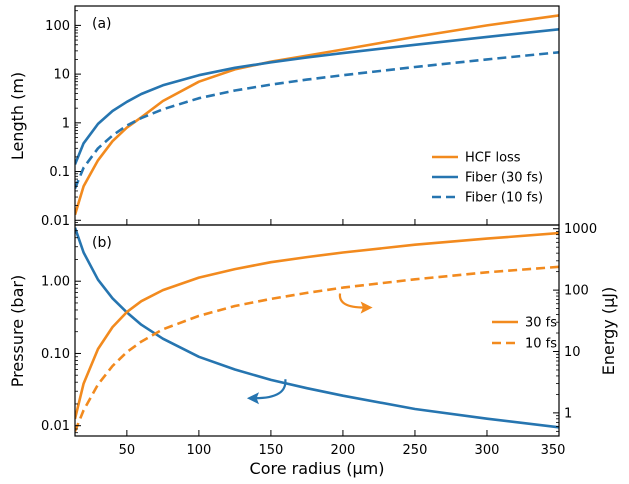 This screenshot has height=484, width=629. Describe the element at coordinates (127, 450) in the screenshot. I see `panel-b-xtick-label: 50` at that location.